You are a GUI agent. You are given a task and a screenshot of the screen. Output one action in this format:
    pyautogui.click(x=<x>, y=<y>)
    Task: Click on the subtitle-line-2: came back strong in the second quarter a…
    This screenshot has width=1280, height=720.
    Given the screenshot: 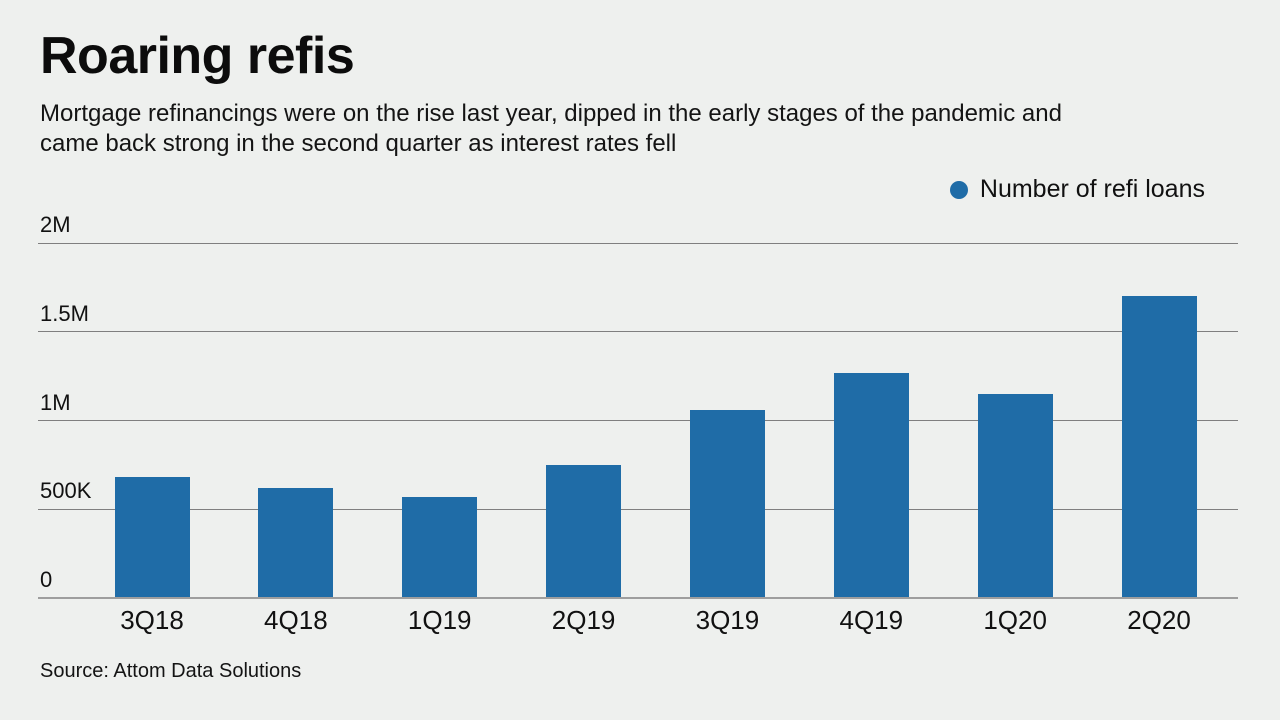 What is the action you would take?
    pyautogui.click(x=358, y=143)
    